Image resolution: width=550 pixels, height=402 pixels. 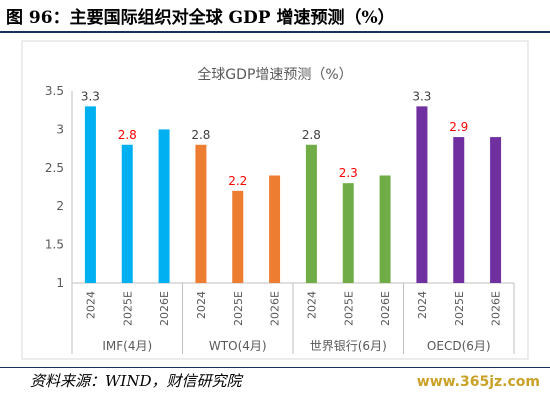 What do you see at coordinates (60, 283) in the screenshot?
I see `y-tick-label: 1` at bounding box center [60, 283].